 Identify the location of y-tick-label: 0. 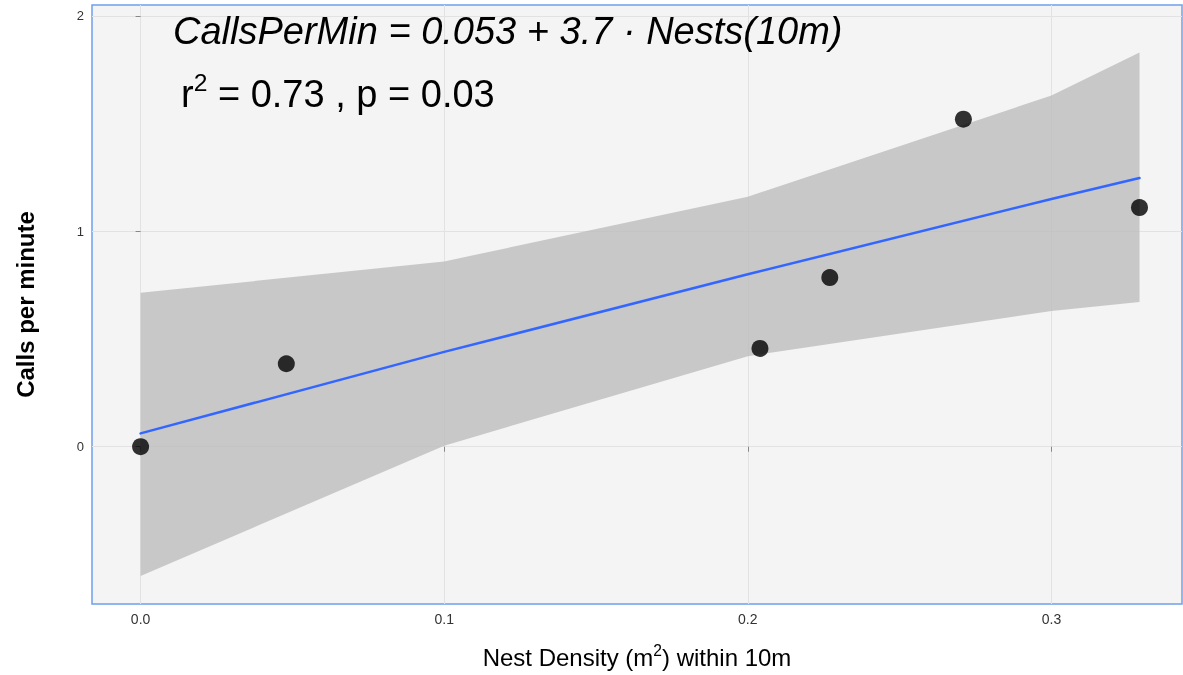
(80, 447).